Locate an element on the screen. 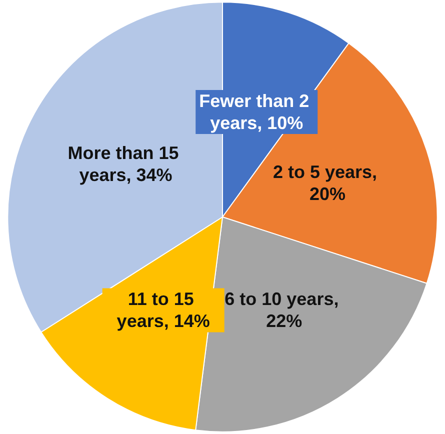 The image size is (445, 434). slice-label: 6 to 10 years, 22% is located at coordinates (281, 310).